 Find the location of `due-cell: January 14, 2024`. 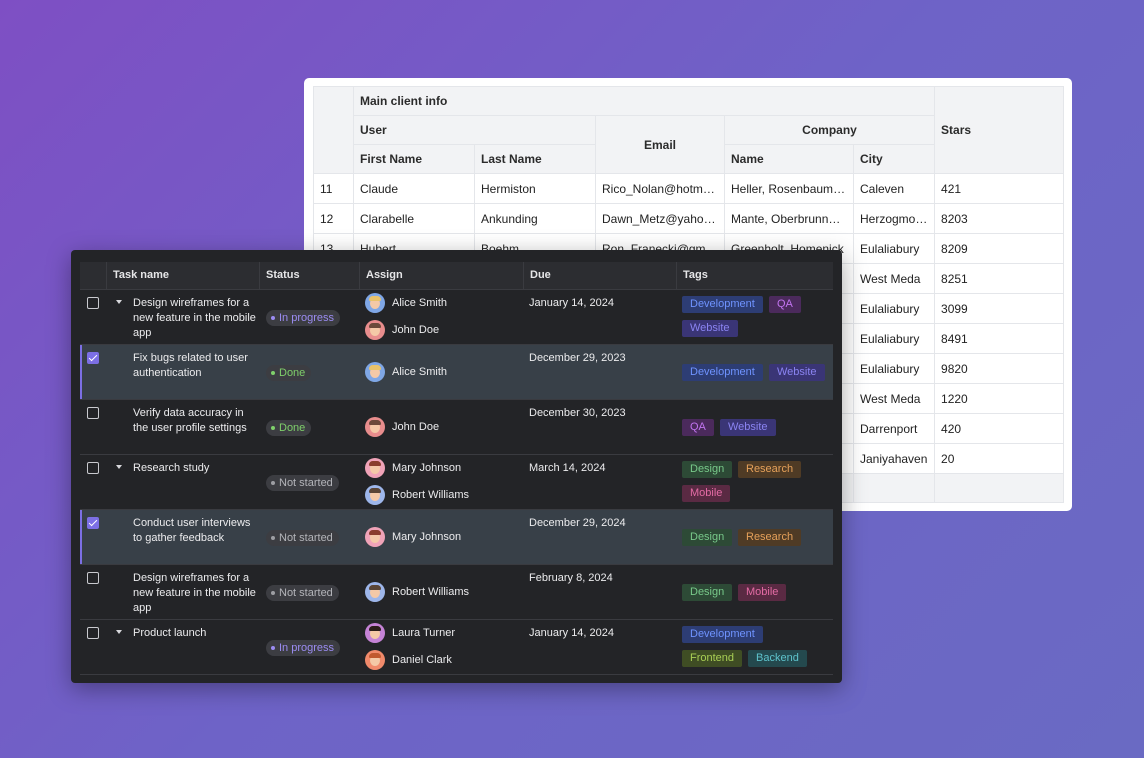

due-cell: January 14, 2024 is located at coordinates (599, 647).